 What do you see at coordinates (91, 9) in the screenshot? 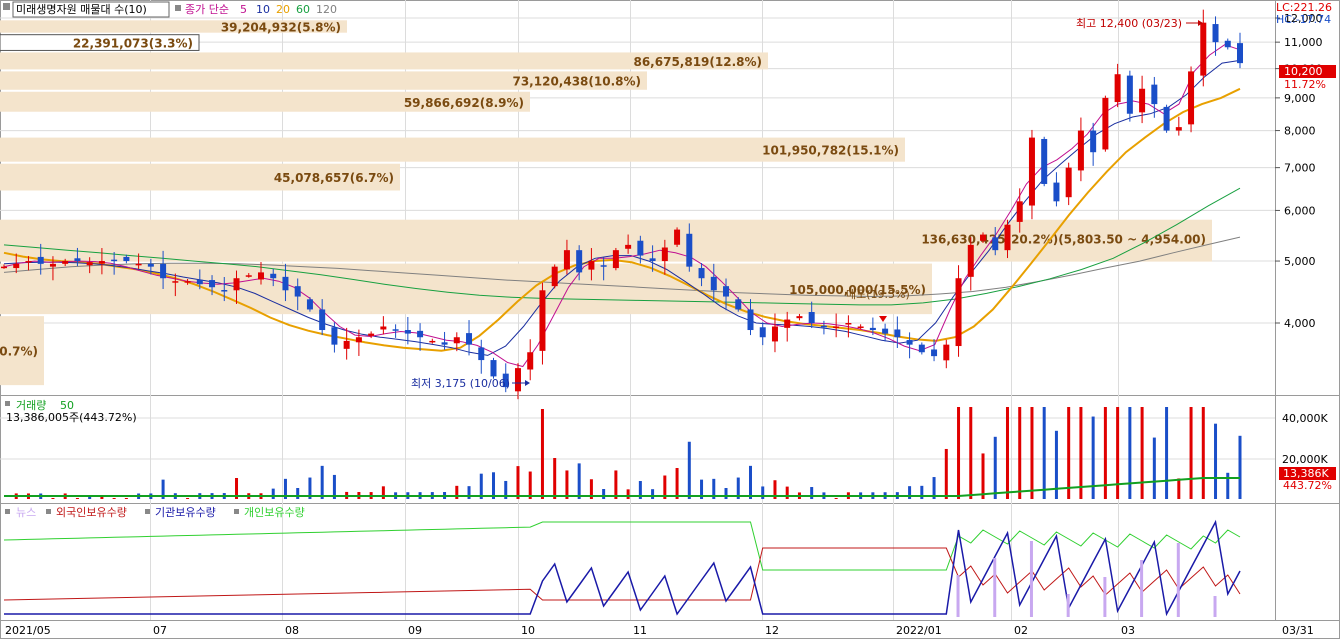
I see `title-box` at bounding box center [91, 9].